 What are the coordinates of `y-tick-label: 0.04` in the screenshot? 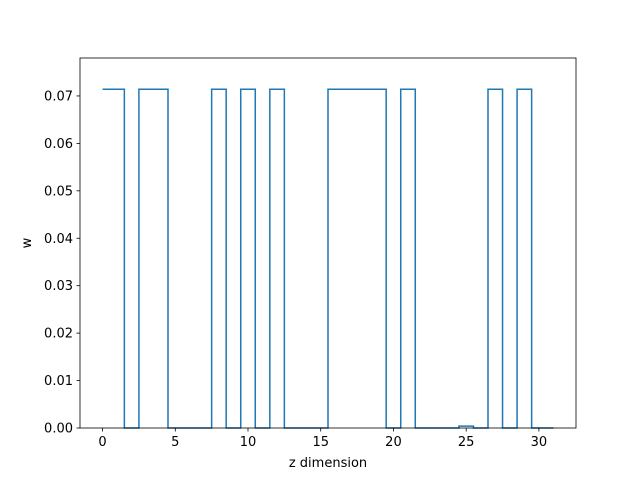 It's located at (58, 239).